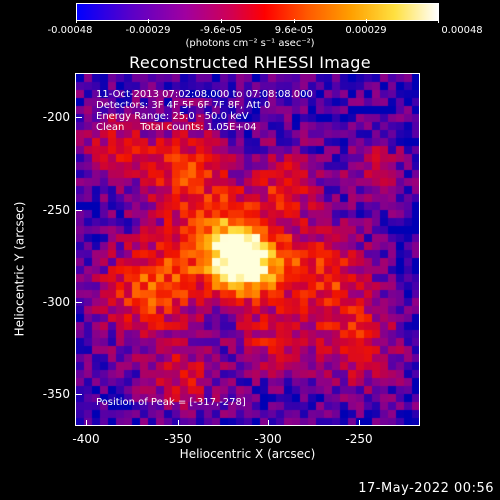 The width and height of the screenshot is (500, 500). Describe the element at coordinates (359, 439) in the screenshot. I see `x-tick-label: -250` at that location.